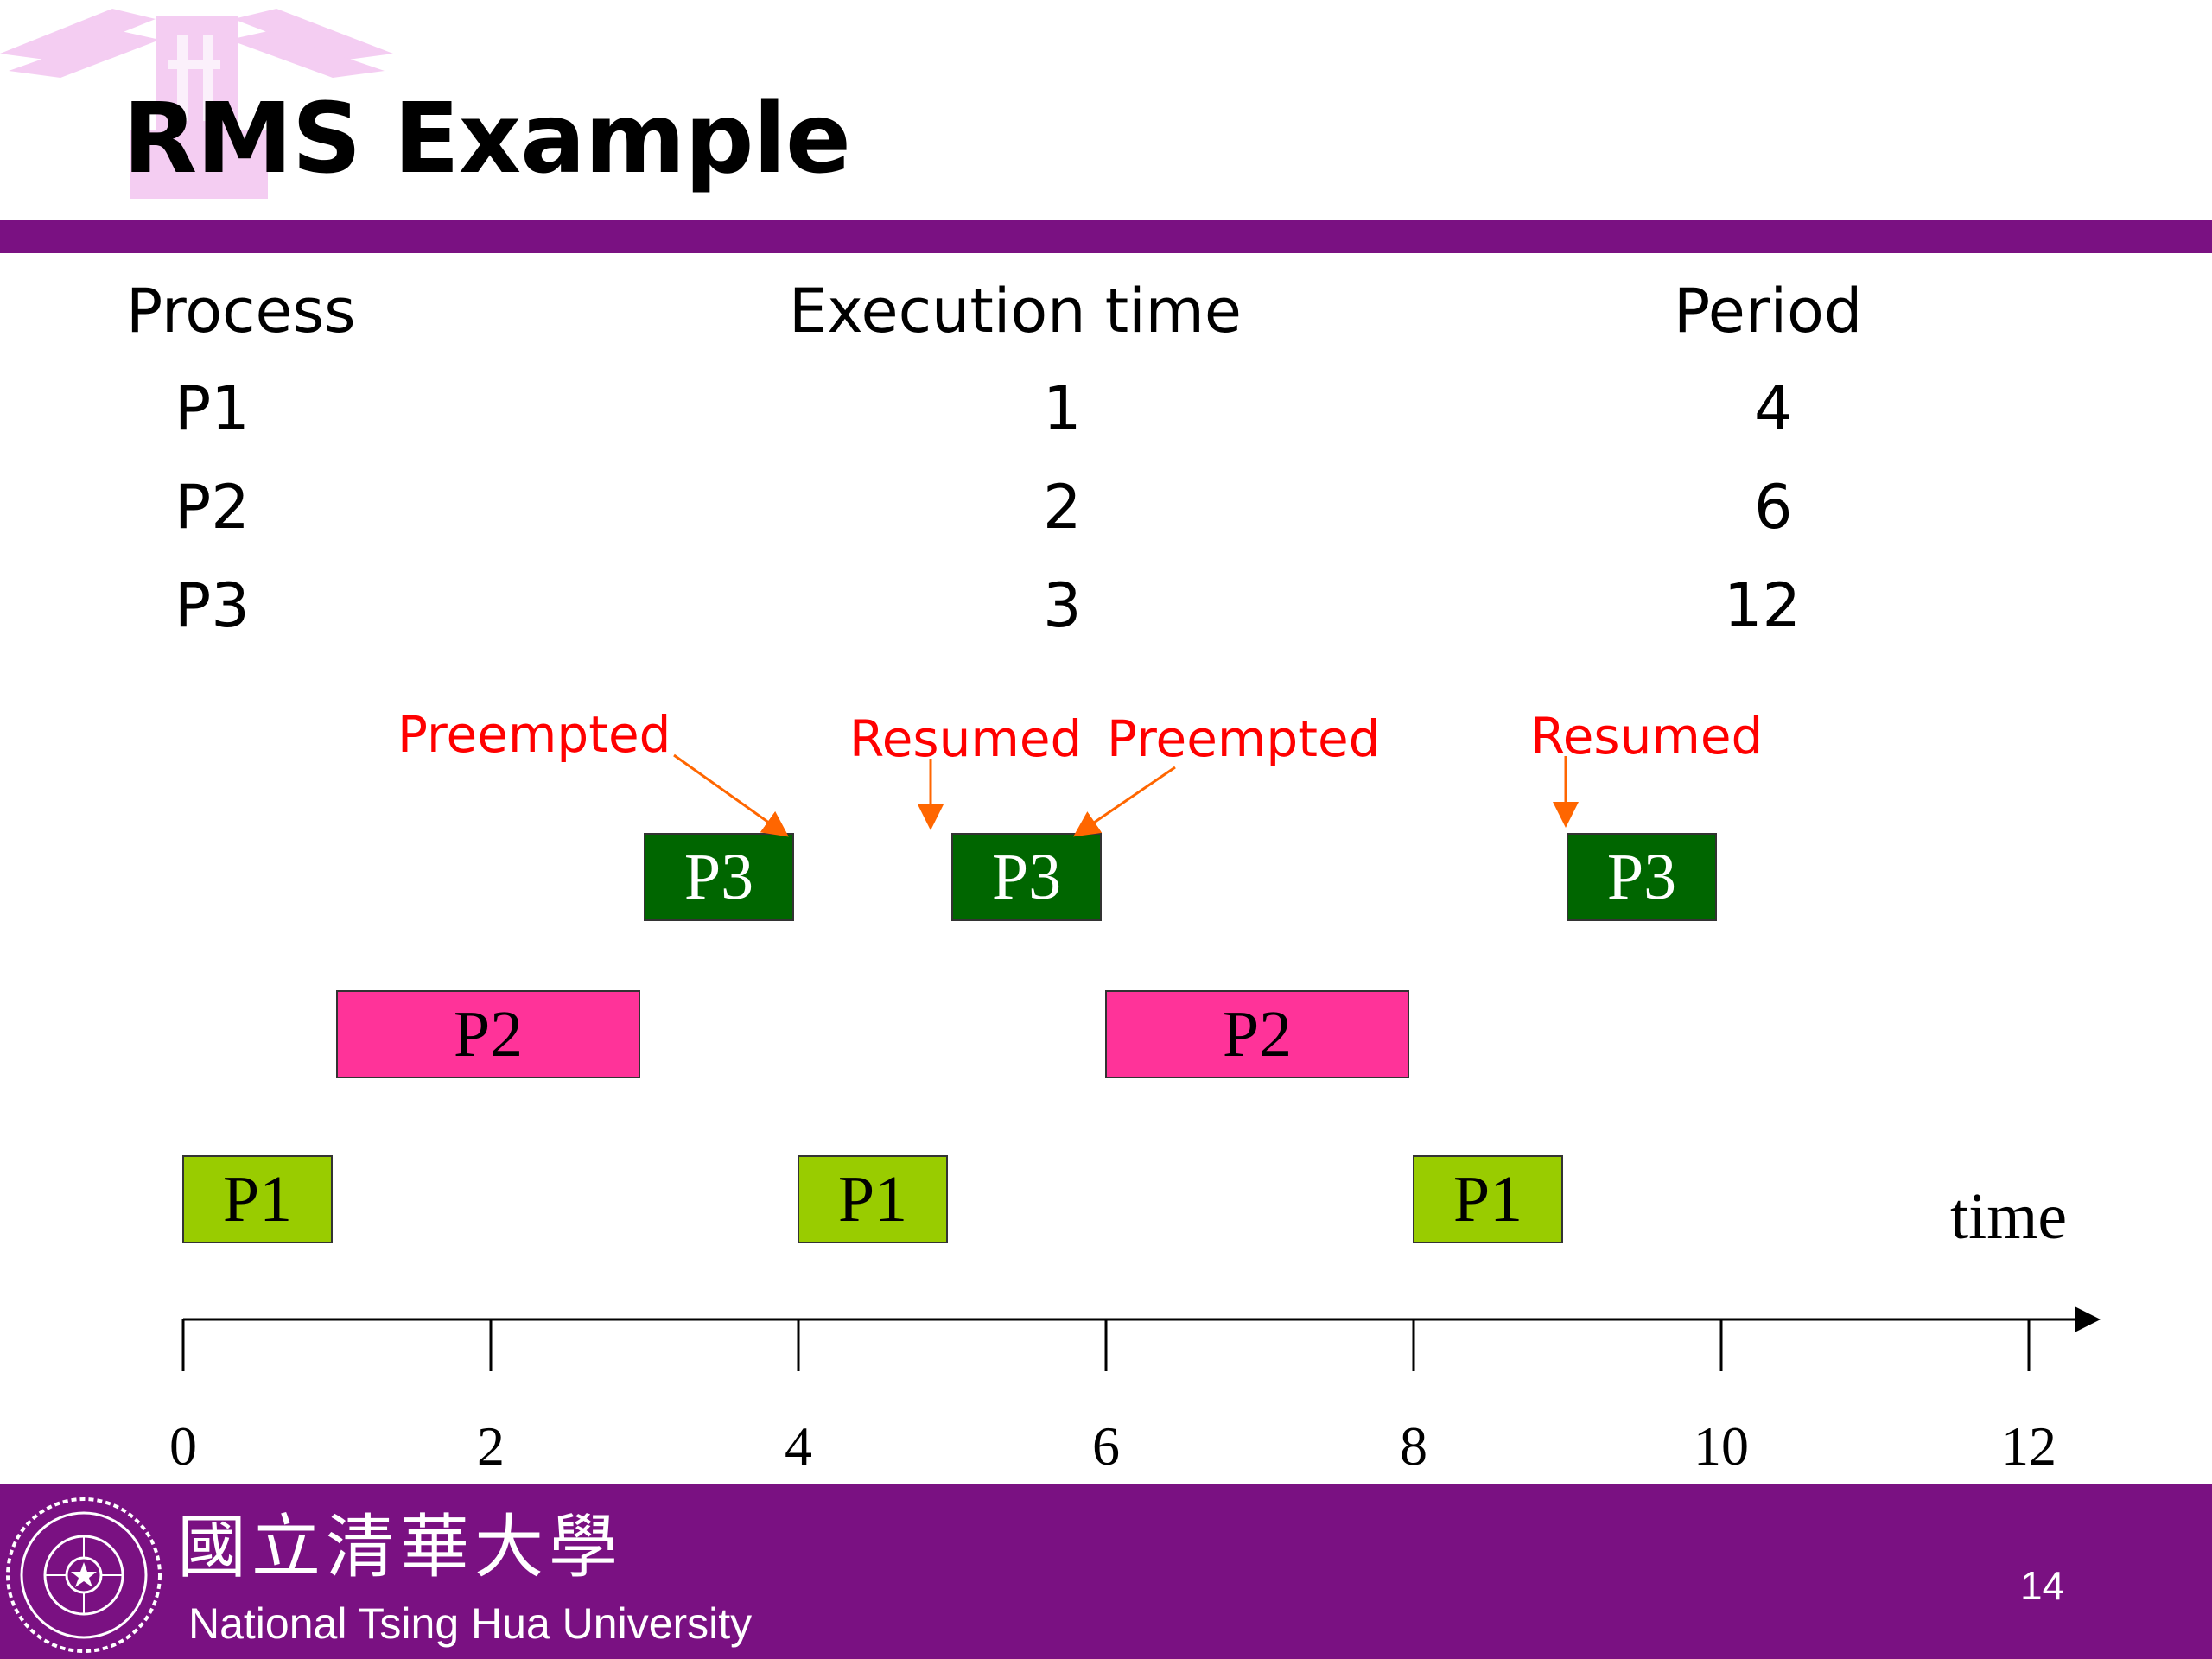 The height and width of the screenshot is (1659, 2212). What do you see at coordinates (471, 1623) in the screenshot?
I see `university-name-english: National Tsing Hua University` at bounding box center [471, 1623].